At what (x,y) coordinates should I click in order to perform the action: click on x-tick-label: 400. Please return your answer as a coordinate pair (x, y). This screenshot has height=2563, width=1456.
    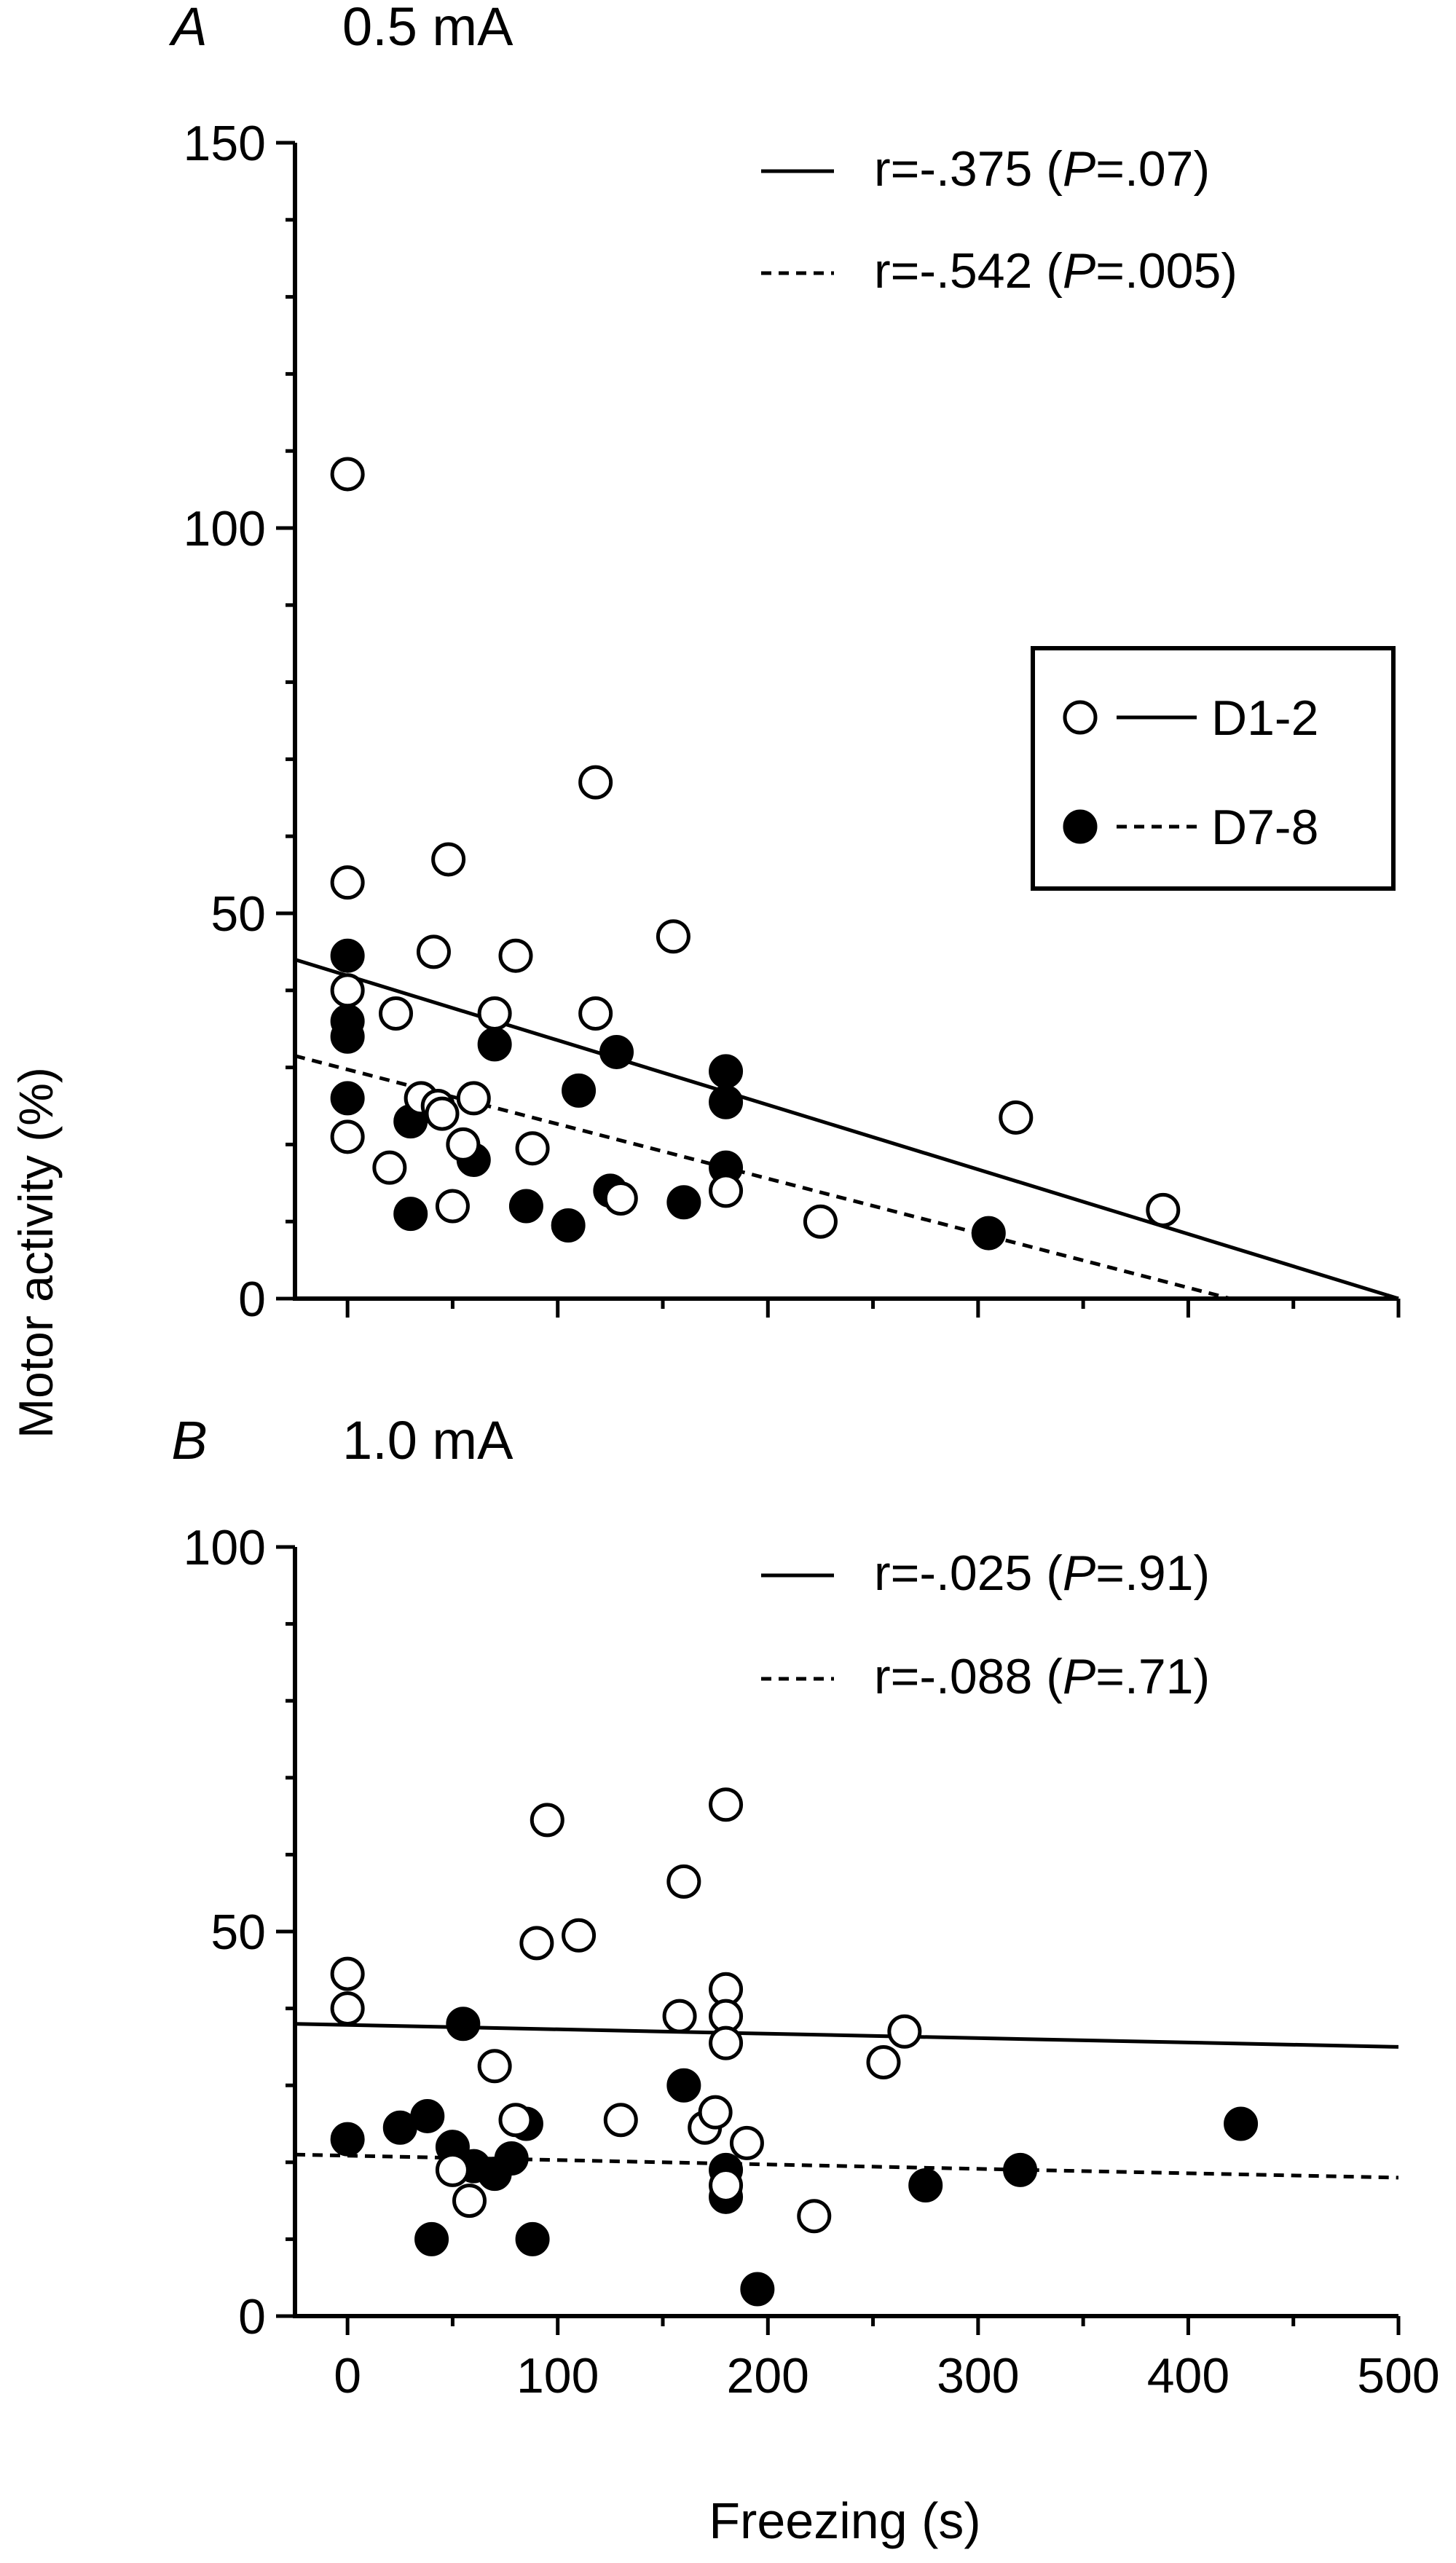
    Looking at the image, I should click on (1188, 2375).